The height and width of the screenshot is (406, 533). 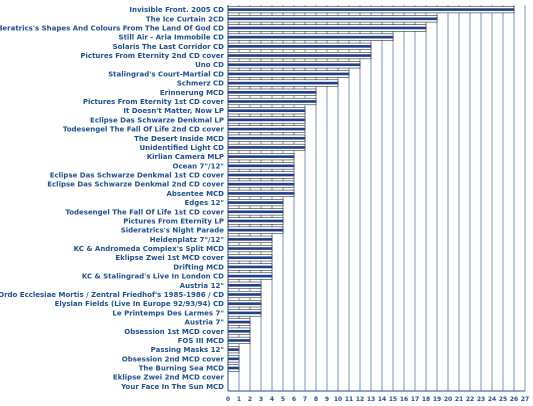 What do you see at coordinates (492, 399) in the screenshot?
I see `x-tick-label: 24` at bounding box center [492, 399].